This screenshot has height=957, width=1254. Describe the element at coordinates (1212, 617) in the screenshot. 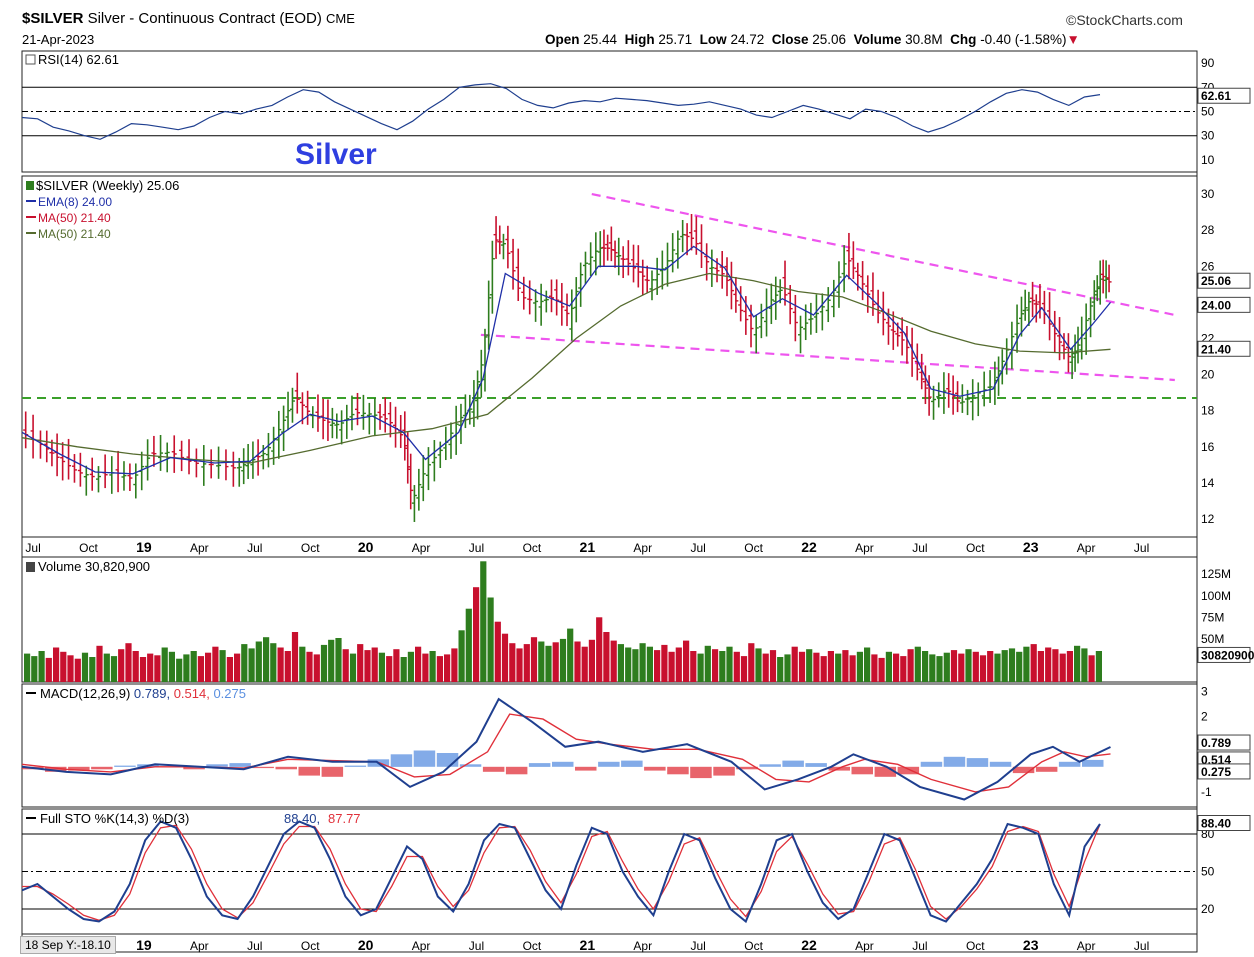

I see `volume-y-tick: 75M` at that location.